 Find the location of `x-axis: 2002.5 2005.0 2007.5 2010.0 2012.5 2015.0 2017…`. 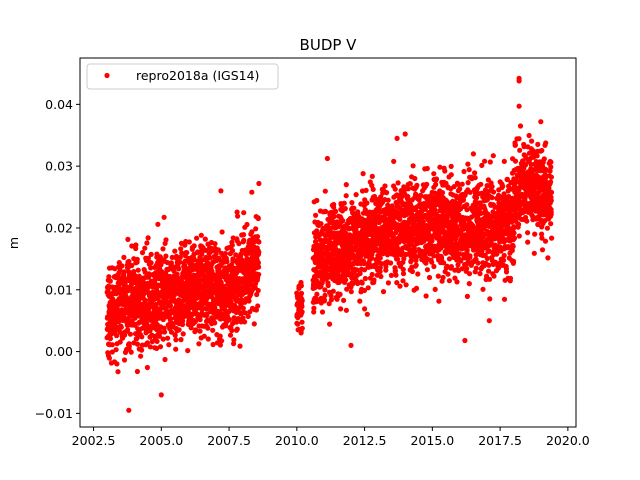

x-axis: 2002.5 2005.0 2007.5 2010.0 2012.5 2015.0 2017… is located at coordinates (331, 437).